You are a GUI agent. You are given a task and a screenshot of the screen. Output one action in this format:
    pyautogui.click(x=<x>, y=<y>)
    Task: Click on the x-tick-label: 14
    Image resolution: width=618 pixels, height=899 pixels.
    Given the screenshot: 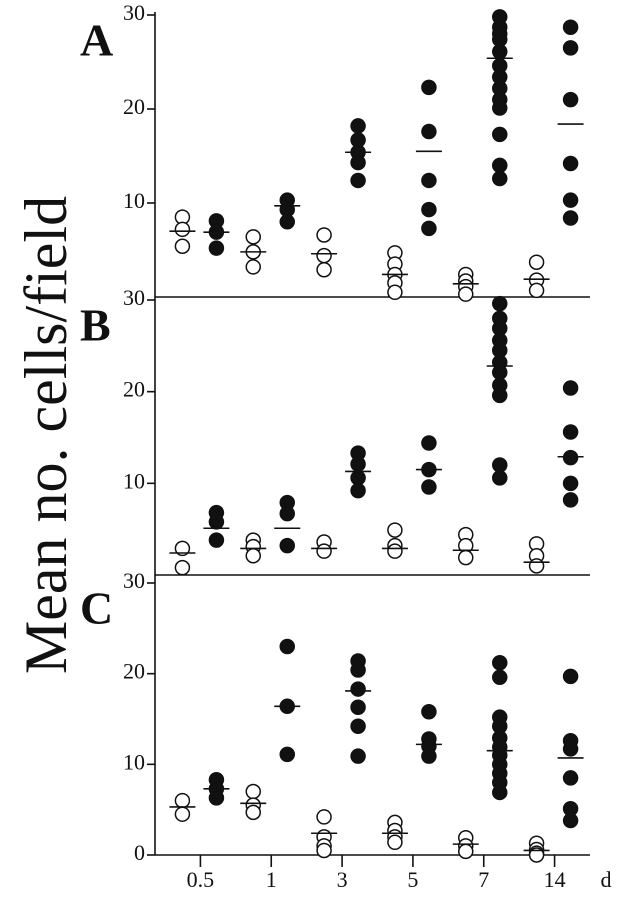 What is the action you would take?
    pyautogui.click(x=555, y=879)
    